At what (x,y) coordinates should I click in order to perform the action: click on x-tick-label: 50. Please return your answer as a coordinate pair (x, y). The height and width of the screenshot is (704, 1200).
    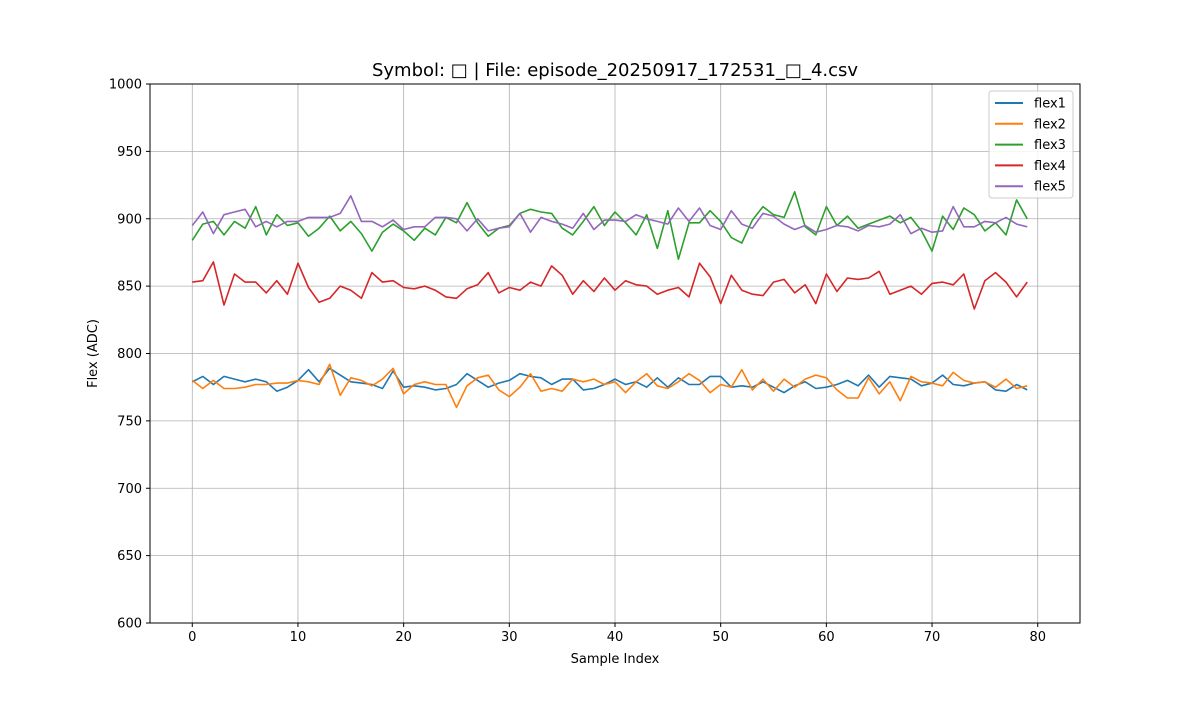
    Looking at the image, I should click on (720, 637).